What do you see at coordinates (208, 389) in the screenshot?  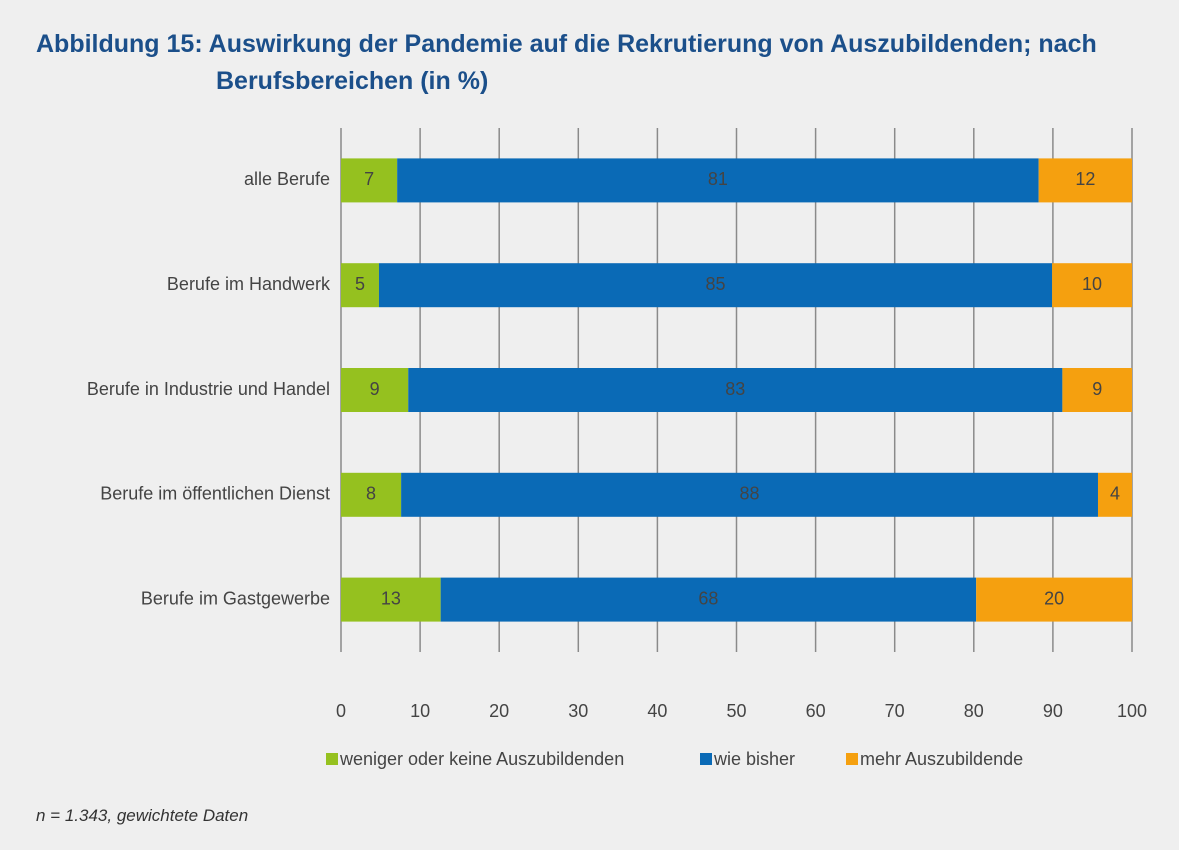 I see `y-tick-label: Berufe in Industrie und Handel` at bounding box center [208, 389].